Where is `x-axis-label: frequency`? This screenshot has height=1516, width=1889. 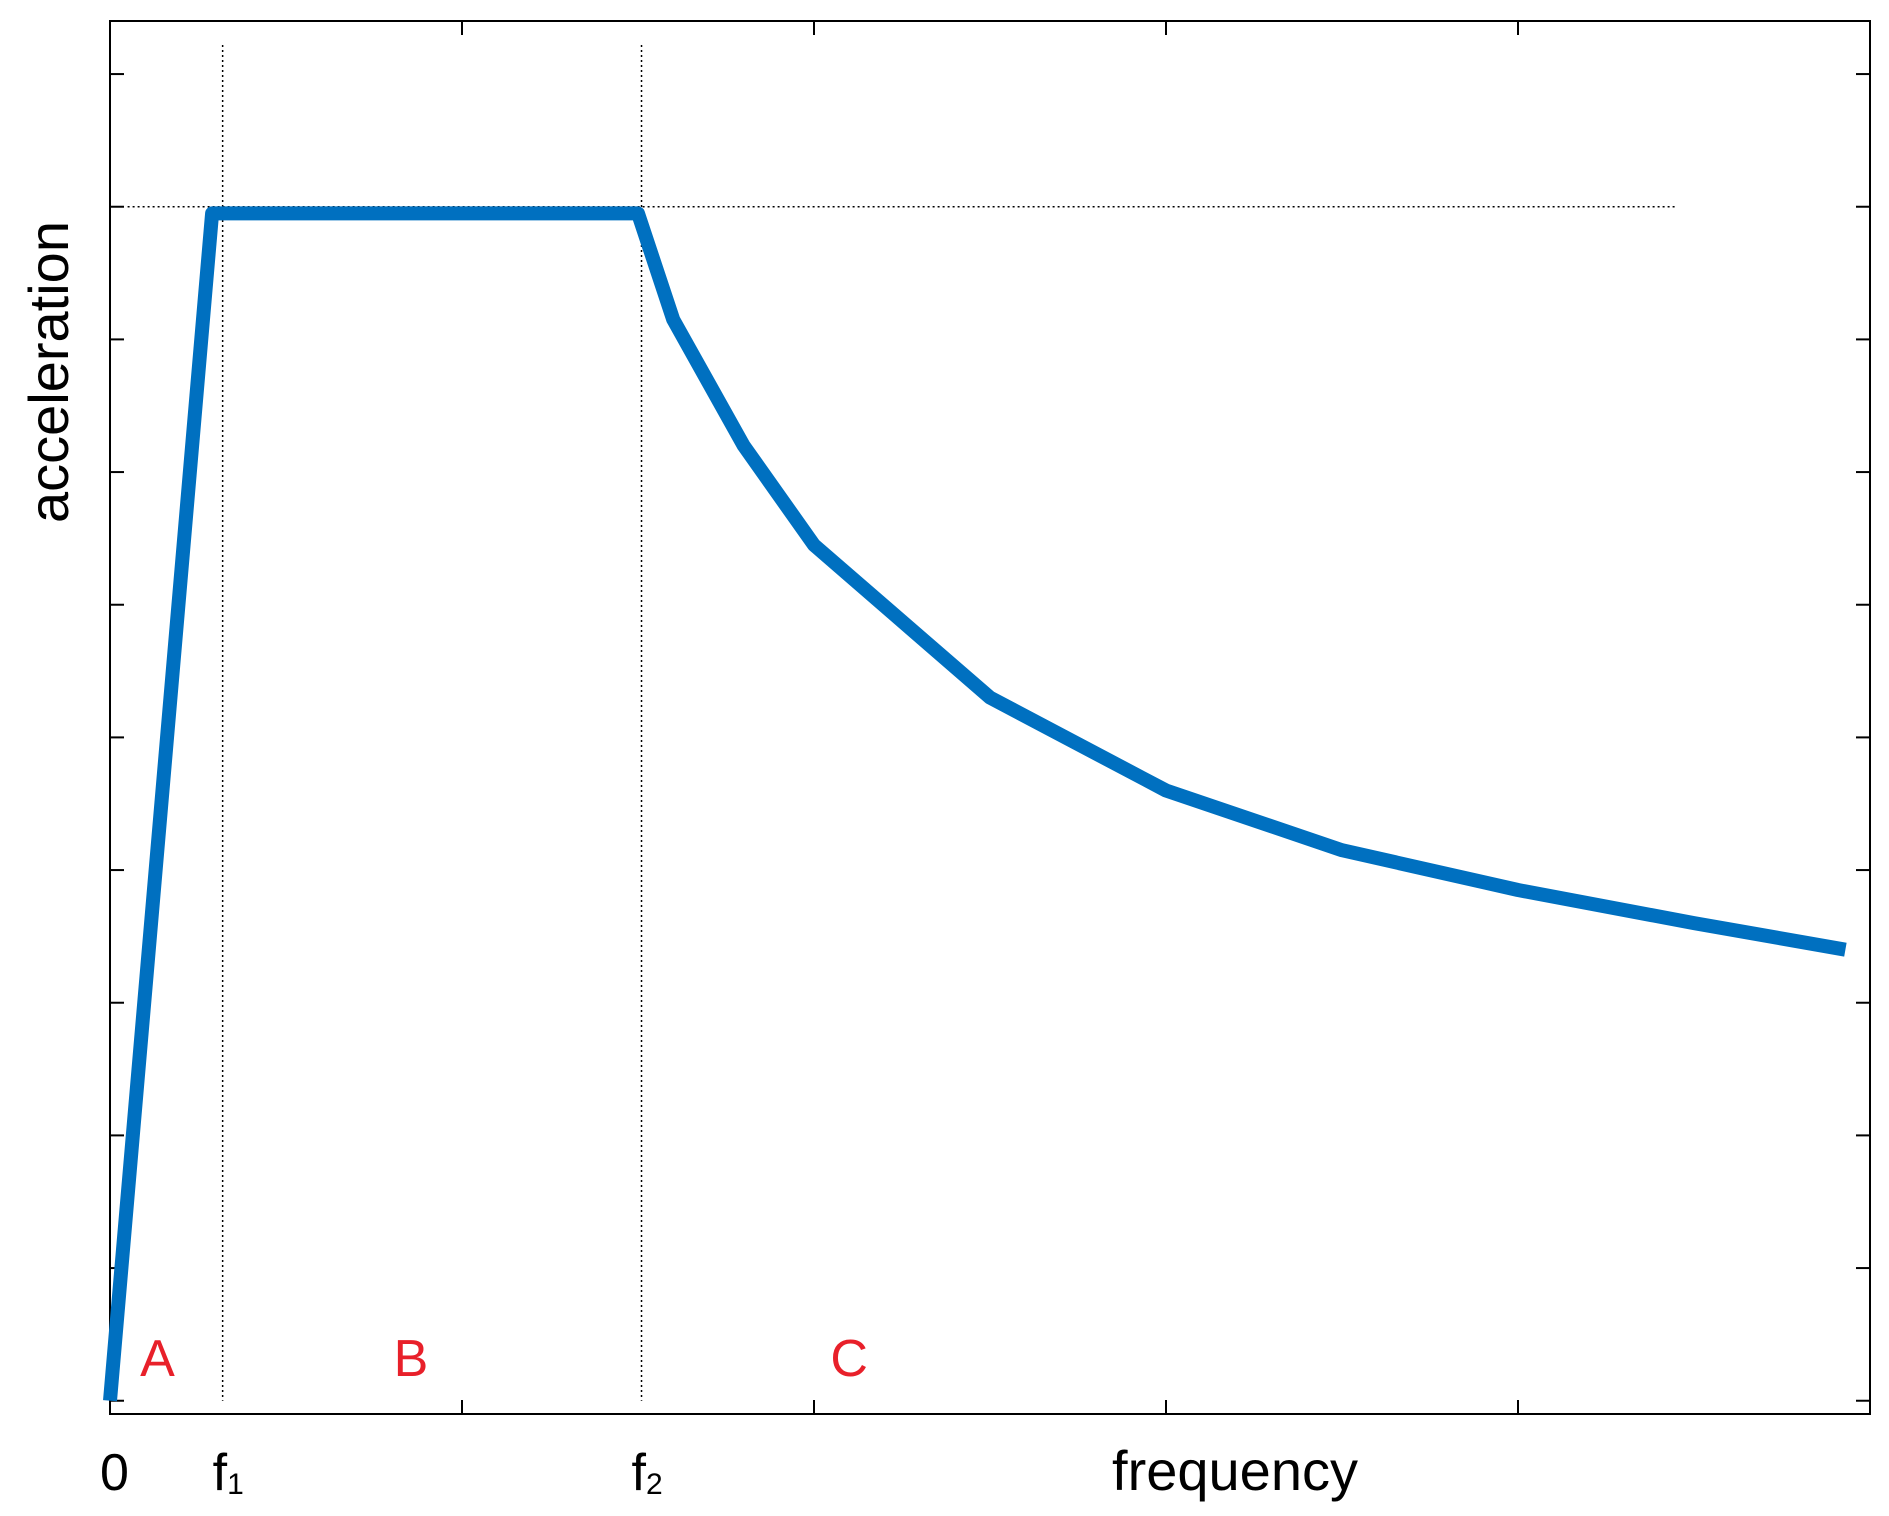
x-axis-label: frequency is located at coordinates (1235, 1470).